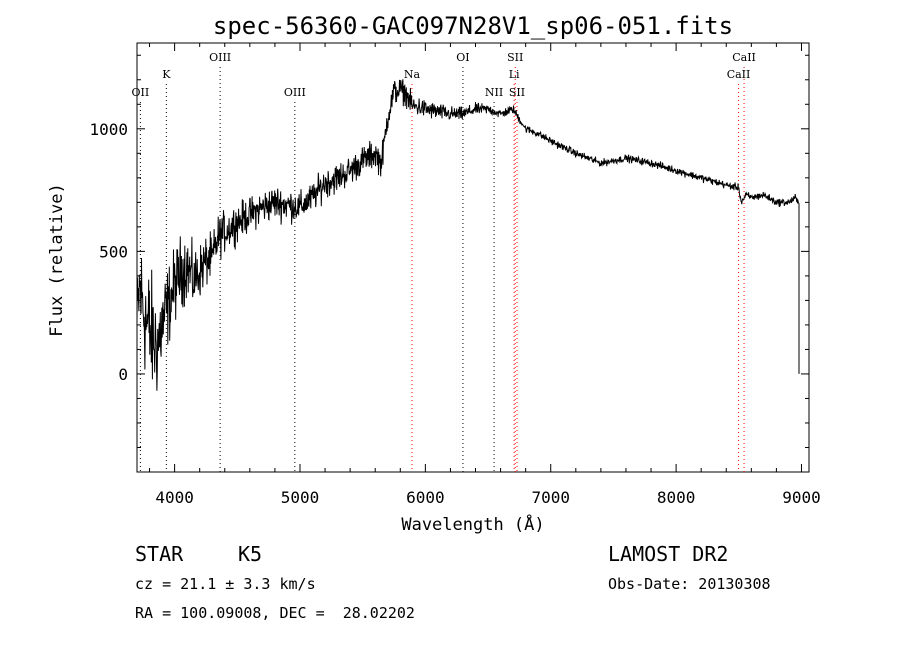 The image size is (900, 650). Describe the element at coordinates (250, 554) in the screenshot. I see `subclass-label: K5` at that location.